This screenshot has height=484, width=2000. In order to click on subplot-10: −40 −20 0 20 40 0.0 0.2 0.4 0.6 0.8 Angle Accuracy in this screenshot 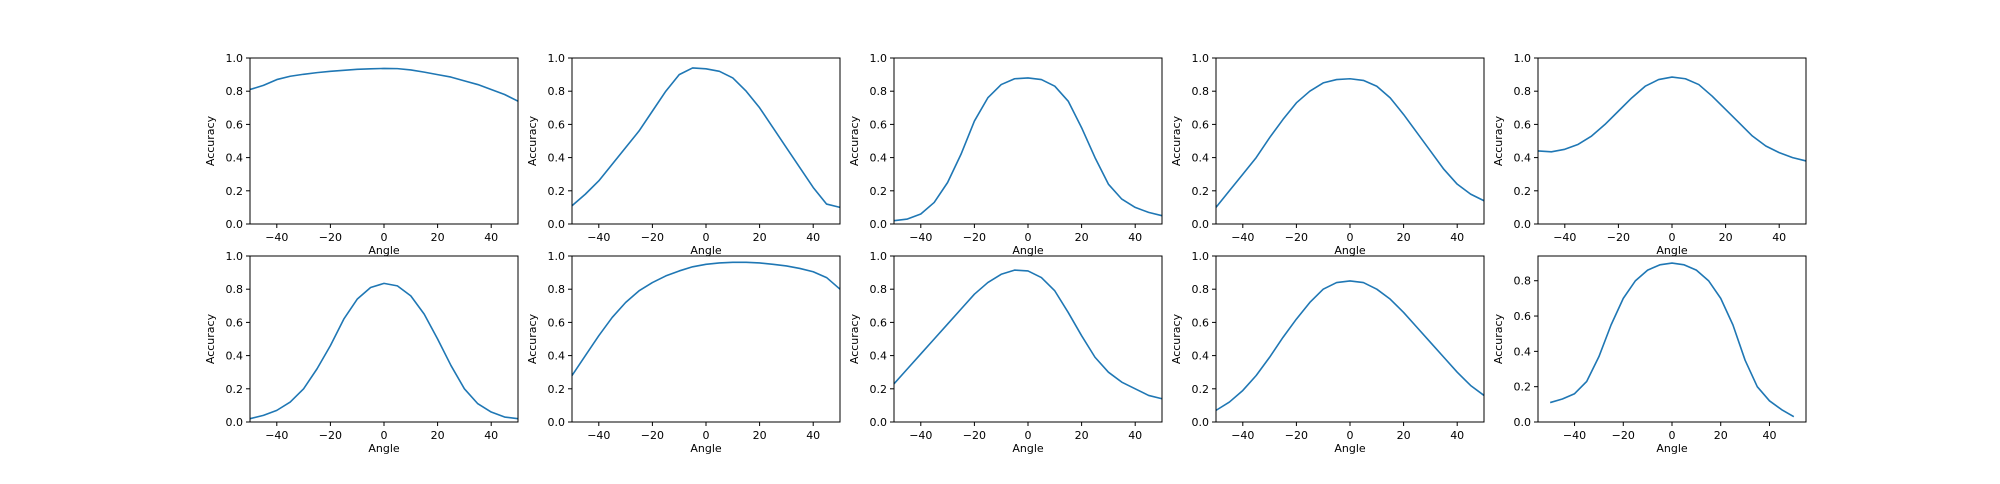, I will do `click(1649, 355)`.